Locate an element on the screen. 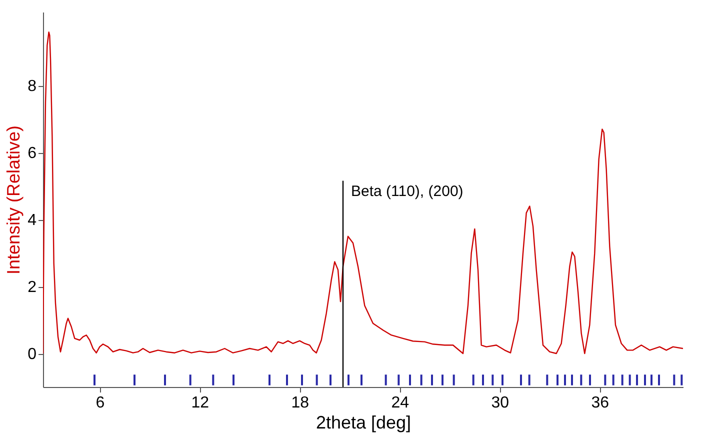 This screenshot has height=441, width=719. x-tick-label: 6 is located at coordinates (100, 403).